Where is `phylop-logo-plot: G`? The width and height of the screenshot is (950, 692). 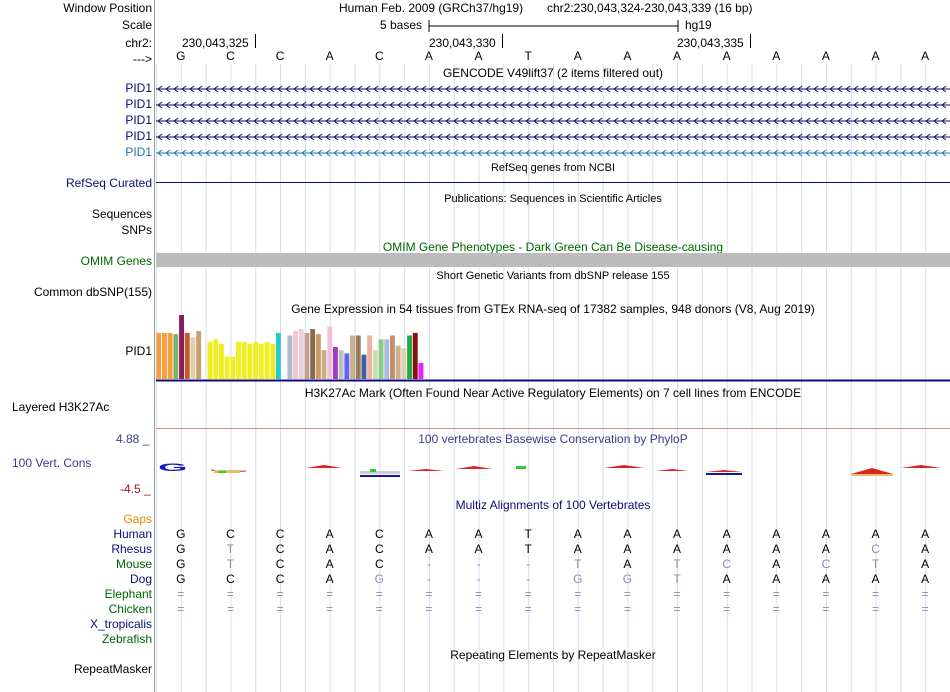 phylop-logo-plot: G is located at coordinates (553, 469).